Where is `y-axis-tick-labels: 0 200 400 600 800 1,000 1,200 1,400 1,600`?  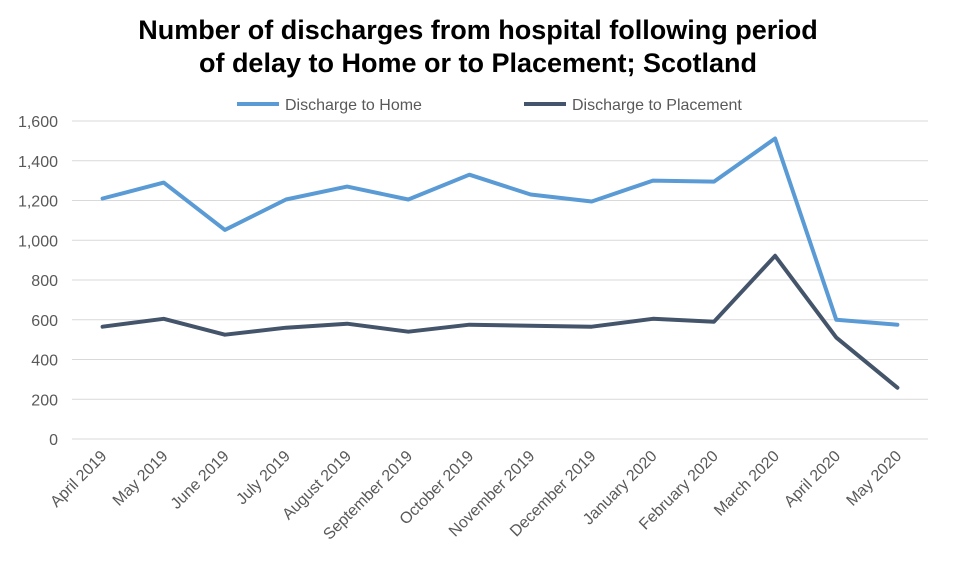 y-axis-tick-labels: 0 200 400 600 800 1,000 1,200 1,400 1,600 is located at coordinates (38, 281).